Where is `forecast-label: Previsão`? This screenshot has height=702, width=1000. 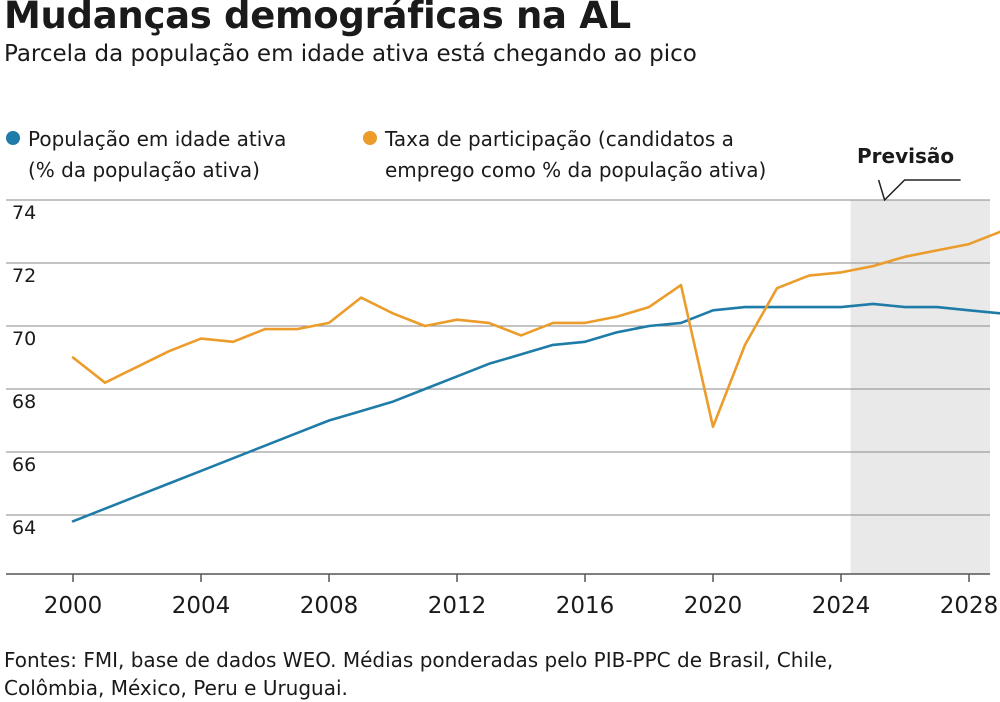
forecast-label: Previsão is located at coordinates (906, 156).